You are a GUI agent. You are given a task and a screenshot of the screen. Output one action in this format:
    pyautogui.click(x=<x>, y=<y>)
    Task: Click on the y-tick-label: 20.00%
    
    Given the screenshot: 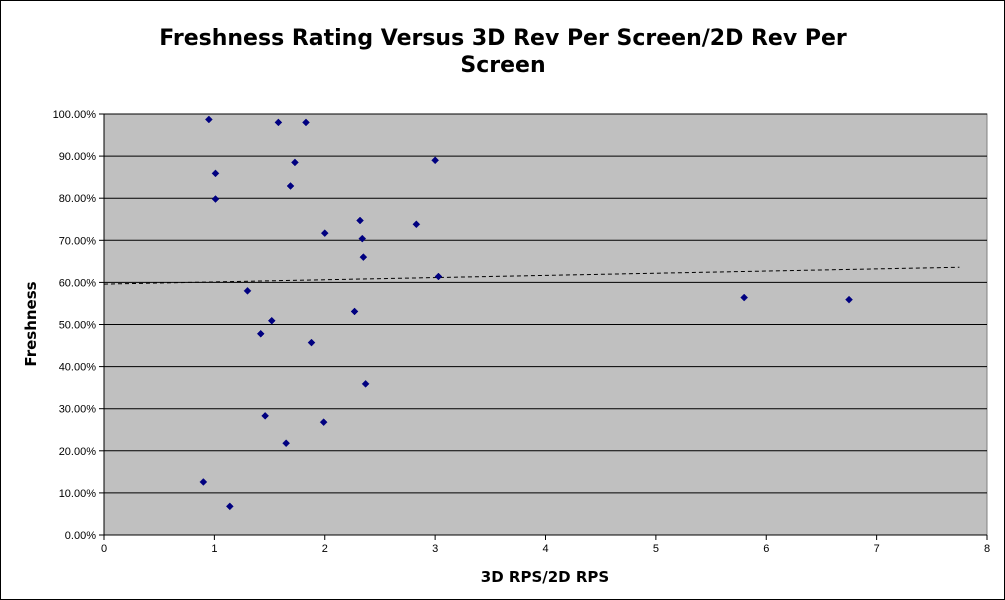 What is the action you would take?
    pyautogui.click(x=78, y=452)
    